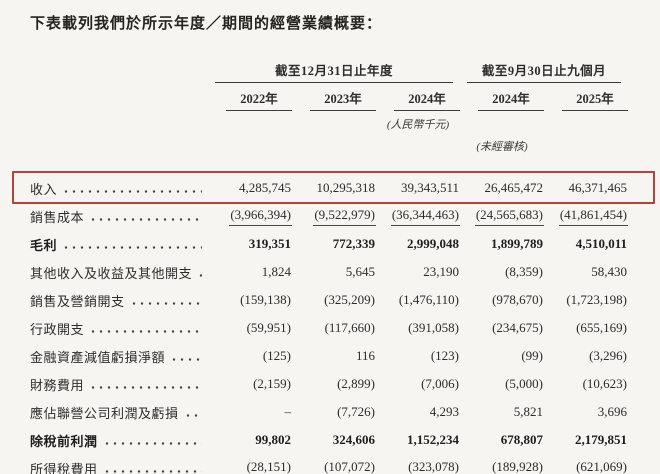  Describe the element at coordinates (433, 243) in the screenshot. I see `value: 2,999,048` at that location.